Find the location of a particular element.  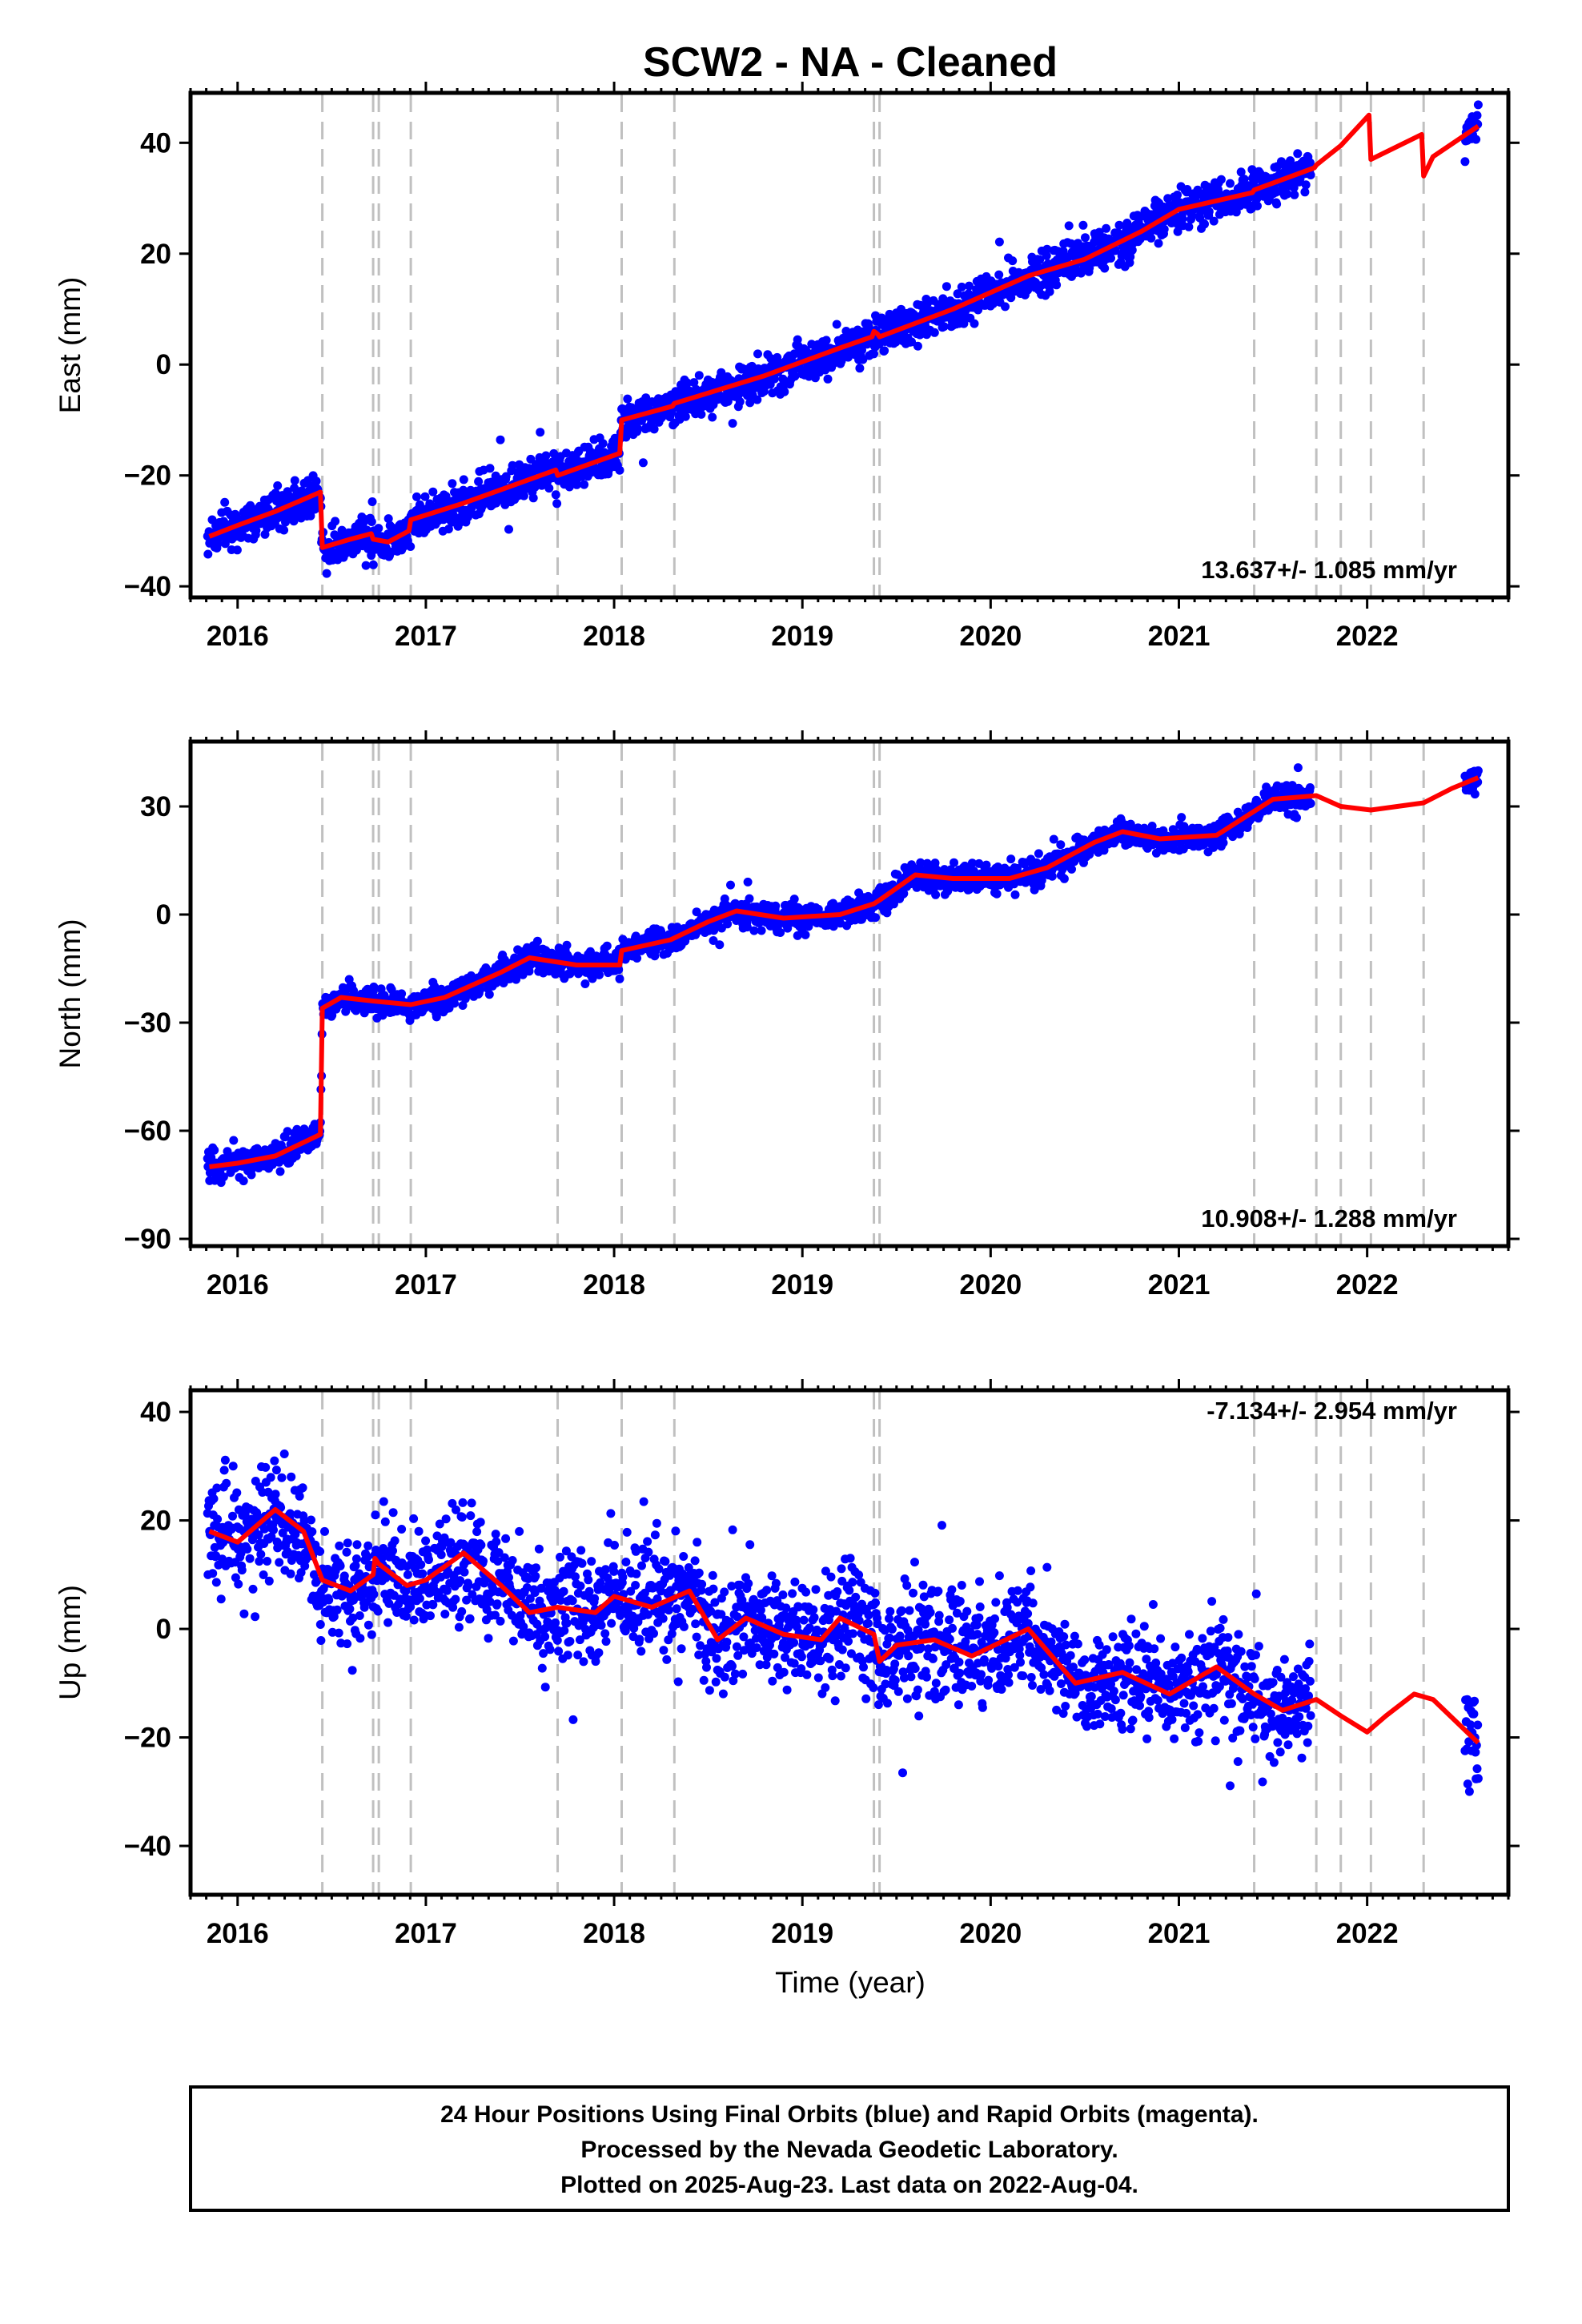

y-tick-label: −60 is located at coordinates (147, 1131).